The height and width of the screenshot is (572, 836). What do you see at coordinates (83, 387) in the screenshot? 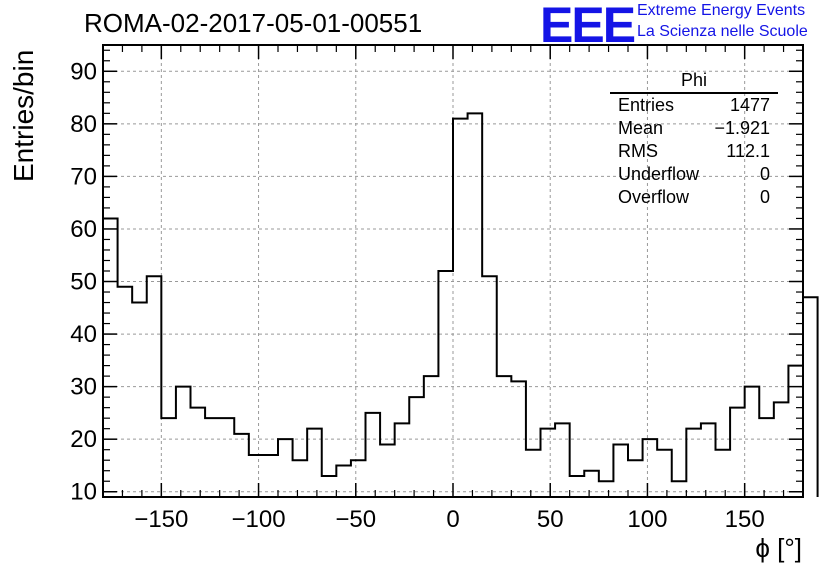
I see `y-tick-label: 30` at bounding box center [83, 387].